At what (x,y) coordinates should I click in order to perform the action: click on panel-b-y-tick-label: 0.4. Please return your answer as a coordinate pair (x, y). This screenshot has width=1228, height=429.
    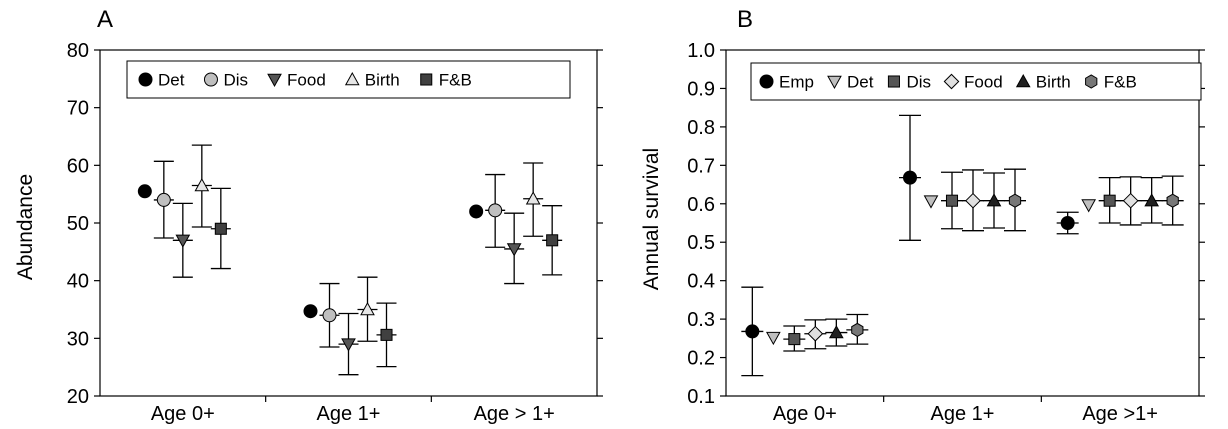
    Looking at the image, I should click on (701, 282).